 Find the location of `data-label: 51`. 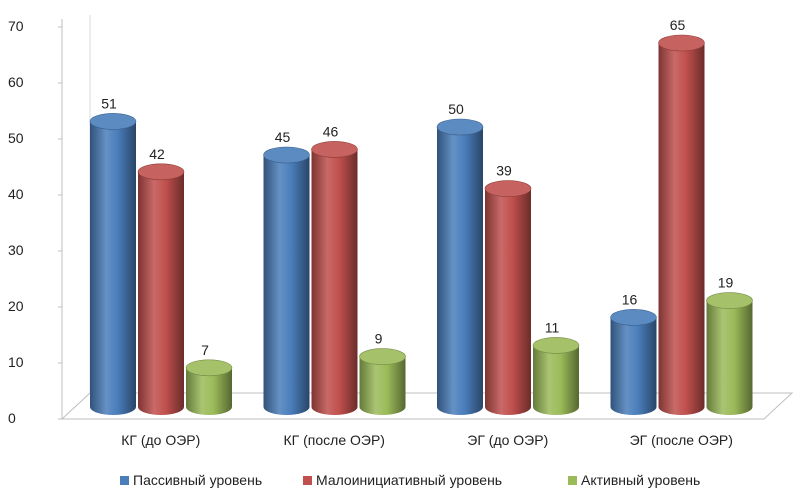

data-label: 51 is located at coordinates (109, 103).